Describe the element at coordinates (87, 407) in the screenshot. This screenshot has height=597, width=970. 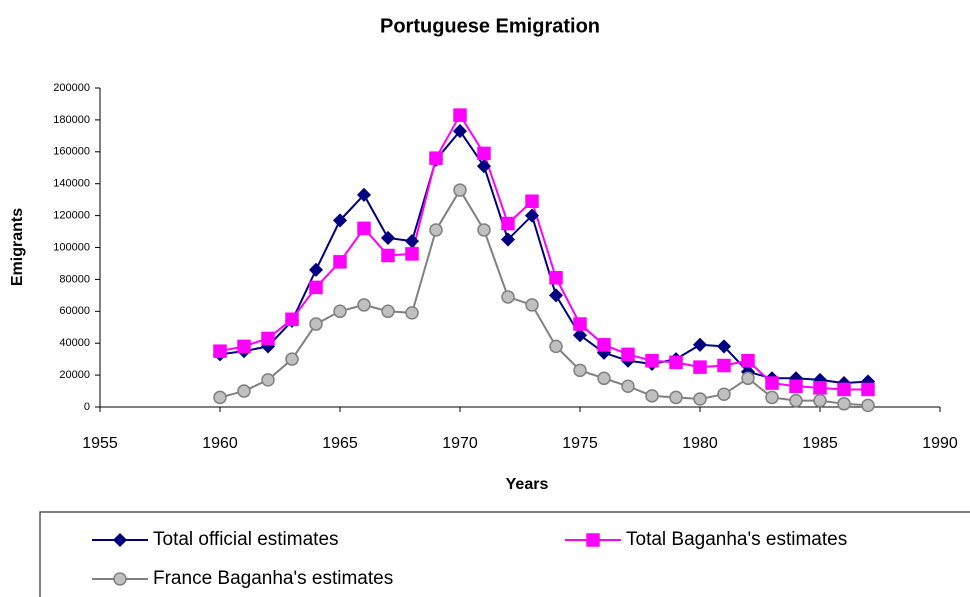
I see `y-tick-label: 0` at that location.